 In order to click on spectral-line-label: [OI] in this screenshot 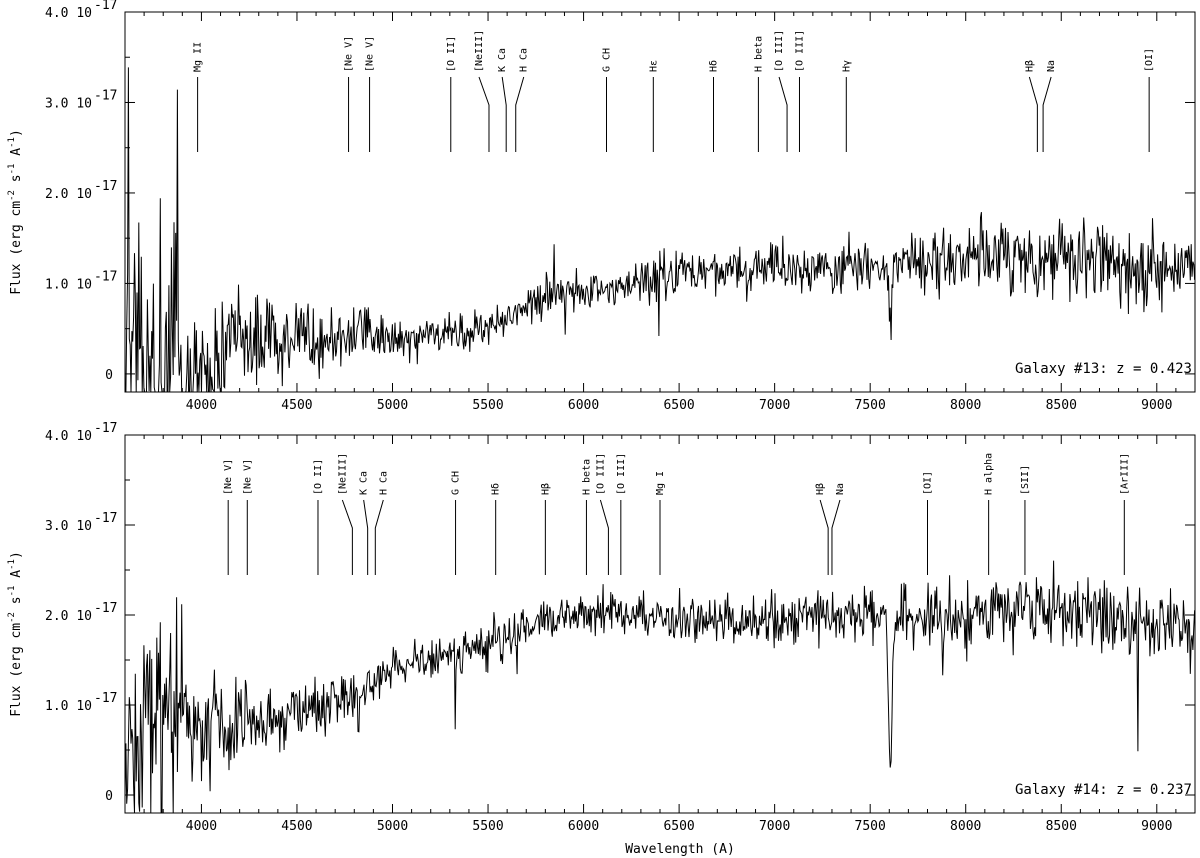, I will do `click(1149, 60)`.